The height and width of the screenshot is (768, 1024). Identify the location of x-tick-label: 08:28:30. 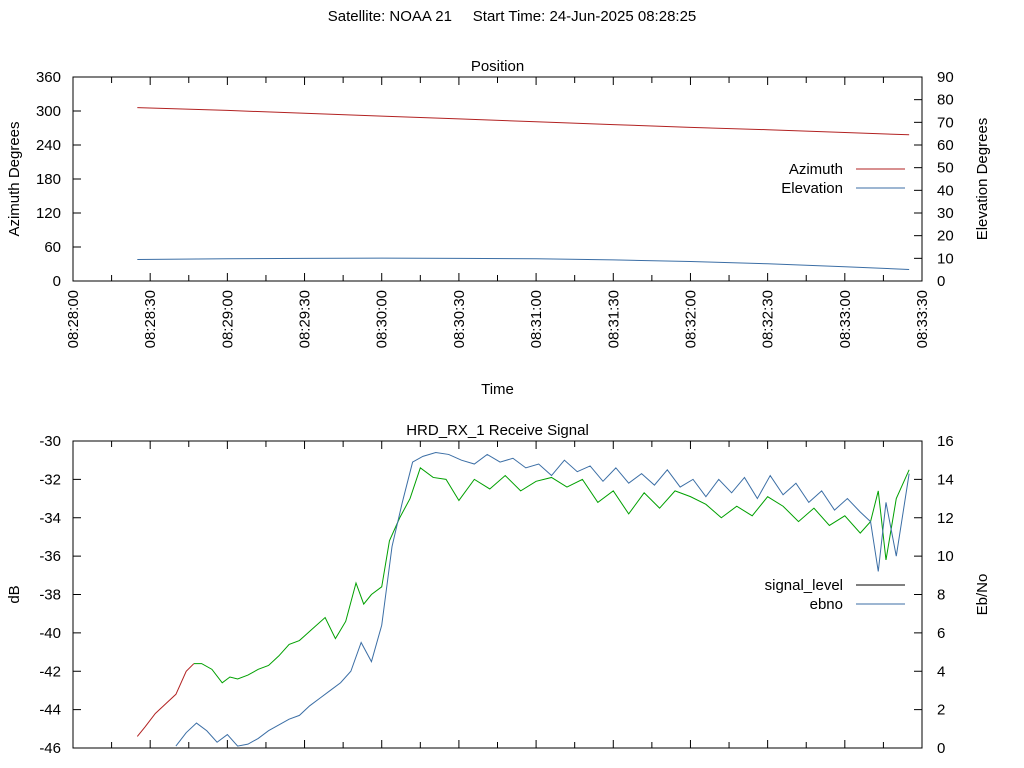
(150, 319).